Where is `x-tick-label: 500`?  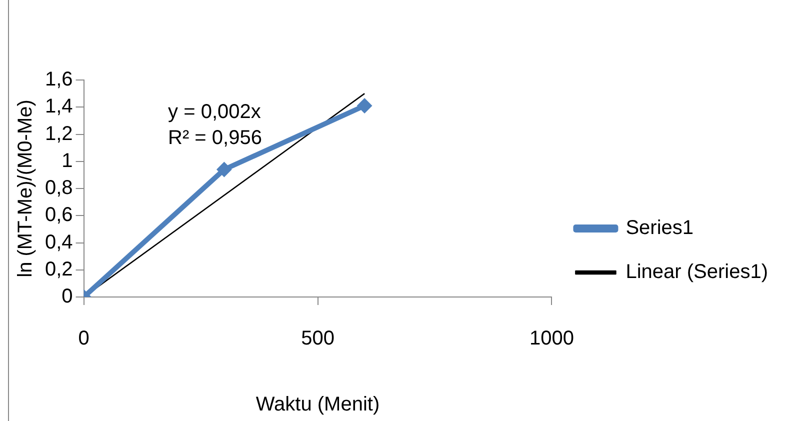 x-tick-label: 500 is located at coordinates (317, 339).